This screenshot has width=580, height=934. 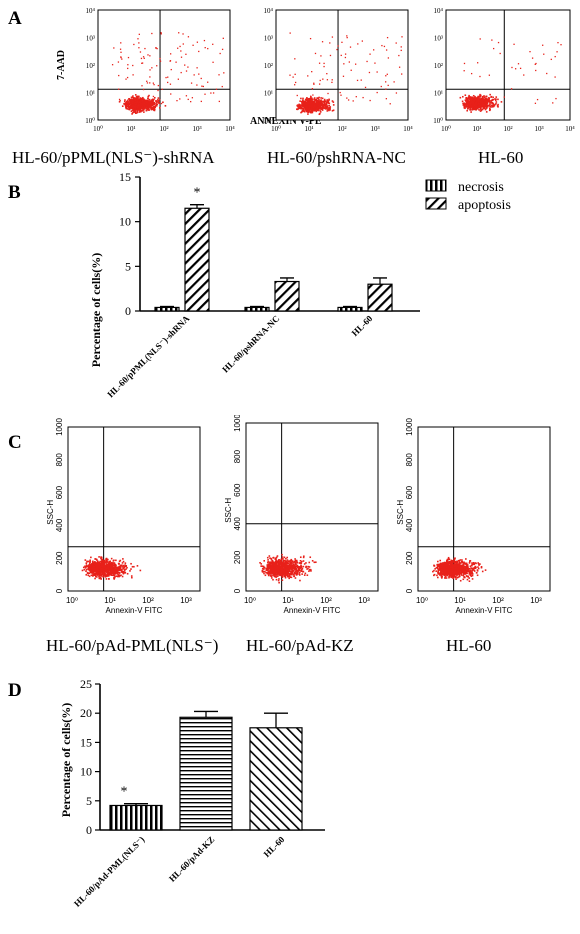 What do you see at coordinates (501, 157) in the screenshot?
I see `caption-a3: HL-60` at bounding box center [501, 157].